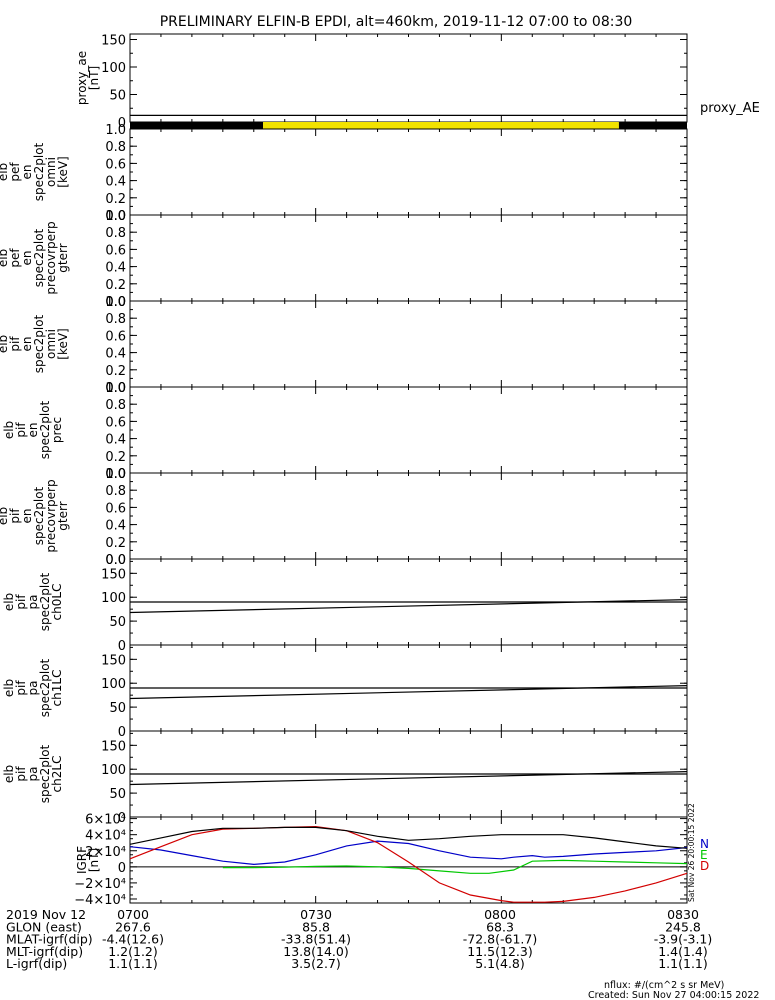 The width and height of the screenshot is (775, 1000). I want to click on y-axis-label: en, so click(27, 344).